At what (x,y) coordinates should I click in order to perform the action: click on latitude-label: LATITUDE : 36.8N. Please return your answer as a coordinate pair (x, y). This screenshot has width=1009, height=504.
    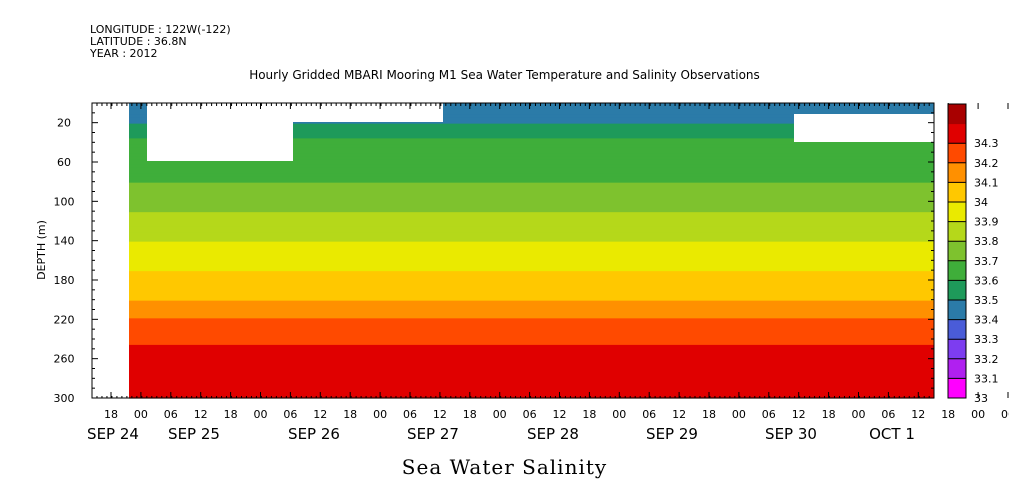
    Looking at the image, I should click on (138, 41).